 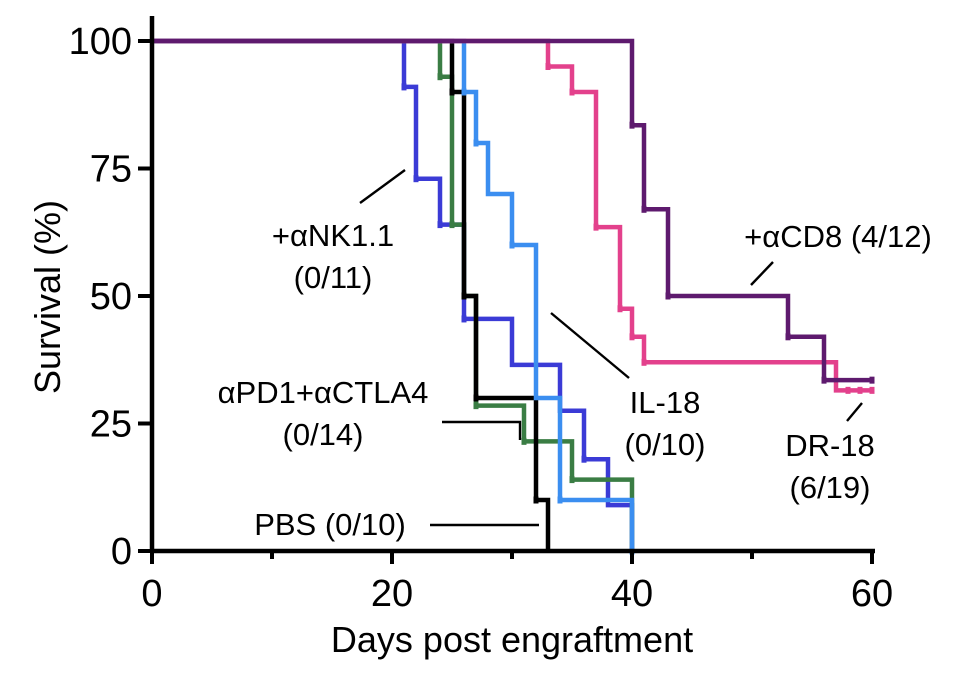 What do you see at coordinates (512, 639) in the screenshot?
I see `x-axis-title: Days post engraftment` at bounding box center [512, 639].